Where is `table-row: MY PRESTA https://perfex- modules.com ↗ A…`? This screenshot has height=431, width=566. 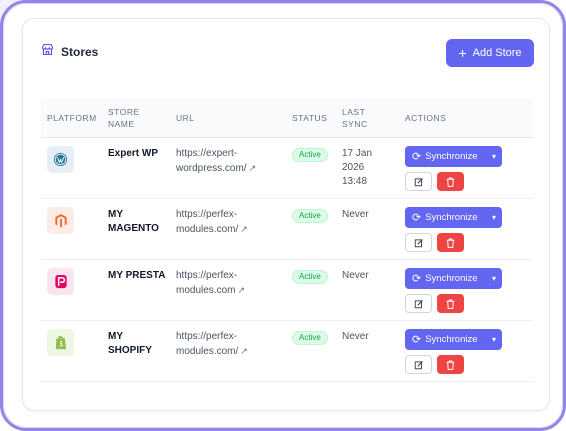 table-row: MY PRESTA https://perfex- modules.com ↗ A… is located at coordinates (287, 290).